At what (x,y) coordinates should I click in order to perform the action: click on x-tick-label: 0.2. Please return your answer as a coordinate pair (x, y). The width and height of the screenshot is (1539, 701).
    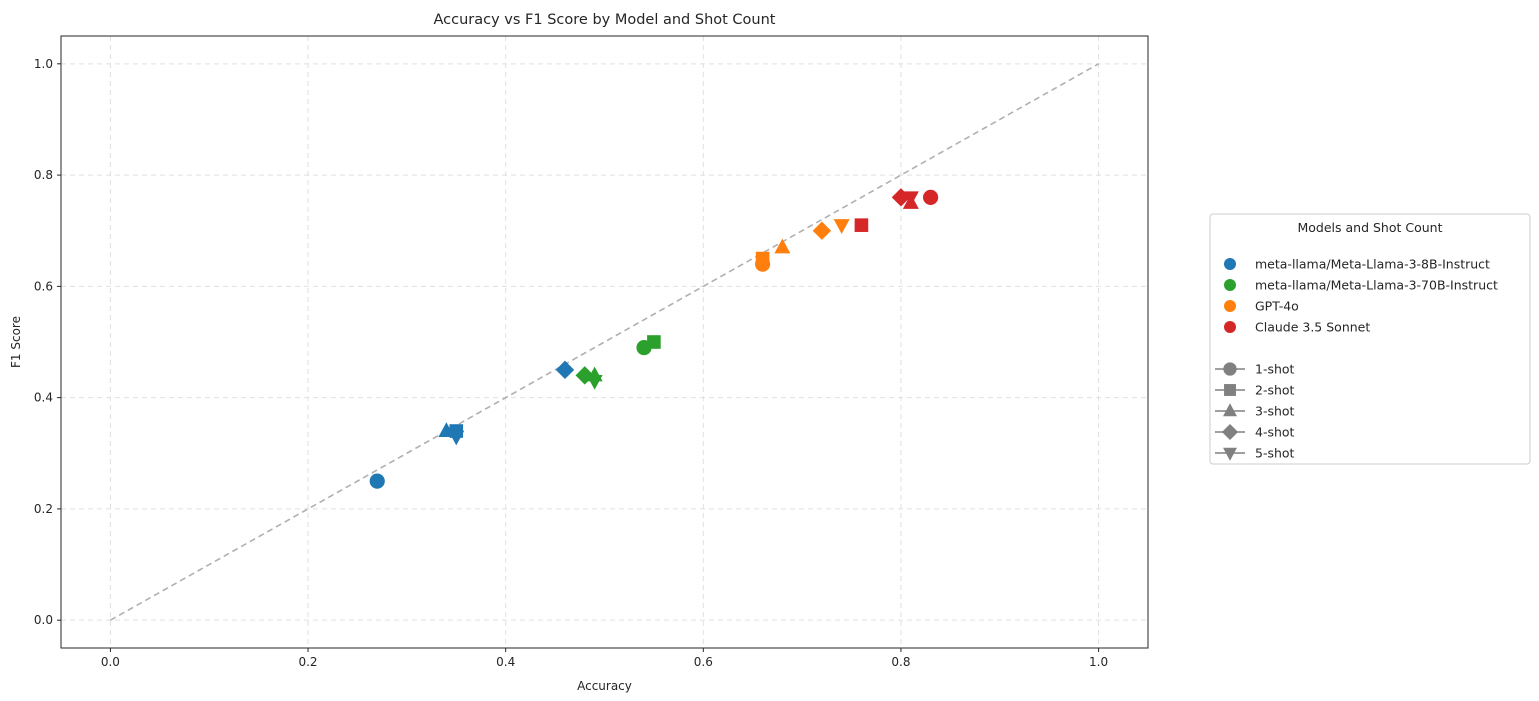
    Looking at the image, I should click on (307, 662).